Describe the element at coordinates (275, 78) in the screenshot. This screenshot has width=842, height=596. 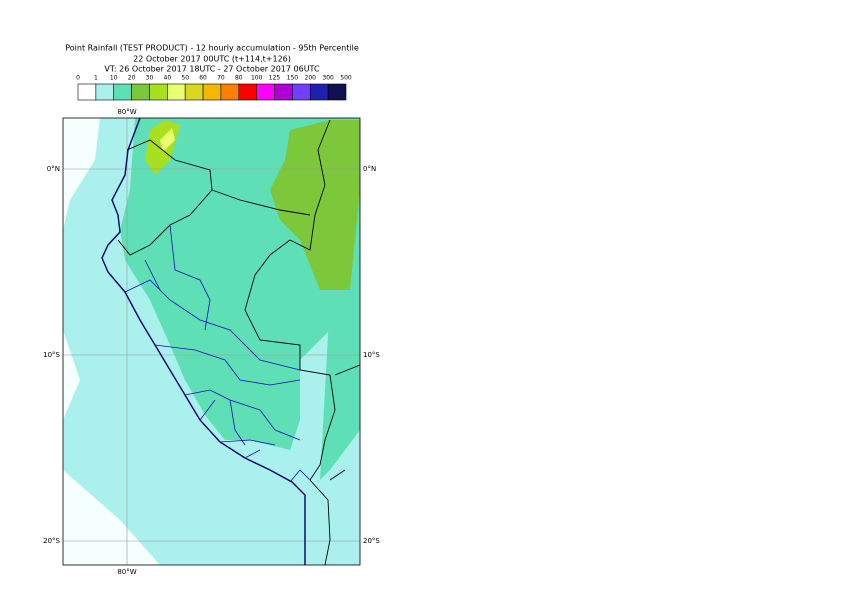
I see `legend-label: 125` at that location.